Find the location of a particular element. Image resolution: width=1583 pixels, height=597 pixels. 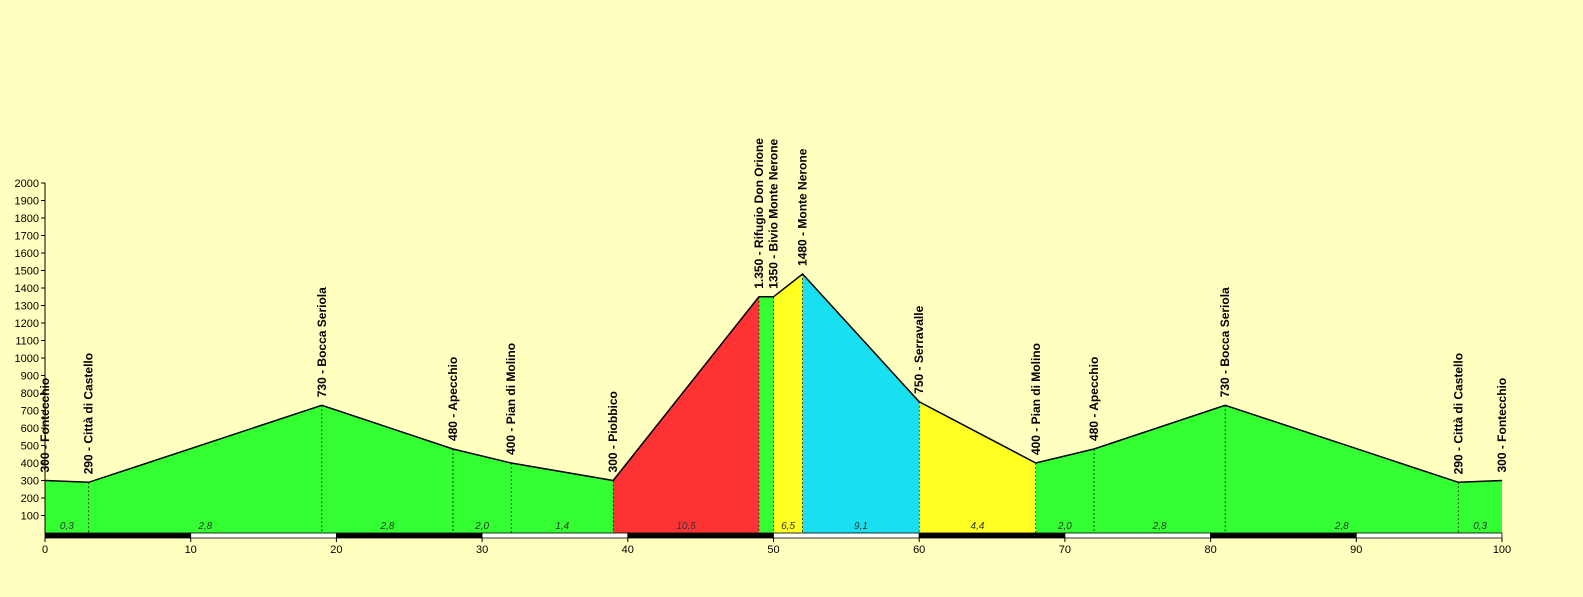

waypoint-label-12: 730 - Bocca Seriola is located at coordinates (1225, 342).